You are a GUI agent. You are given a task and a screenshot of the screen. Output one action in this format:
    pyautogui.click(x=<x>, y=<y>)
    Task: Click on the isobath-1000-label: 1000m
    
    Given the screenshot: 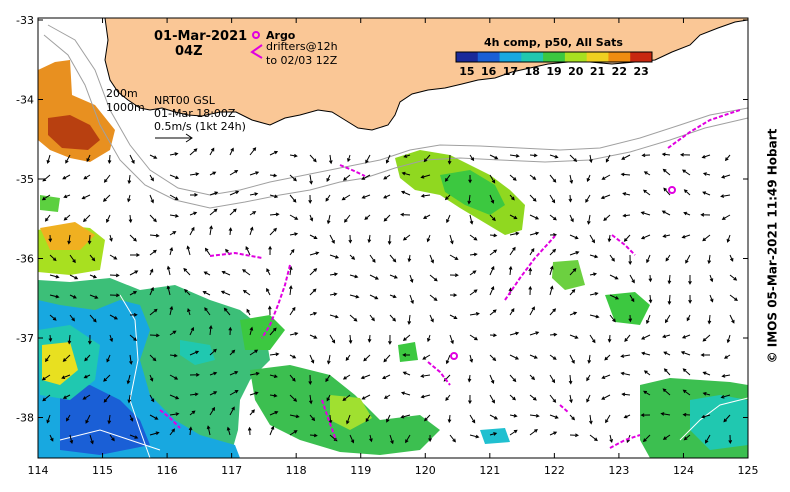 What is the action you would take?
    pyautogui.click(x=125, y=107)
    